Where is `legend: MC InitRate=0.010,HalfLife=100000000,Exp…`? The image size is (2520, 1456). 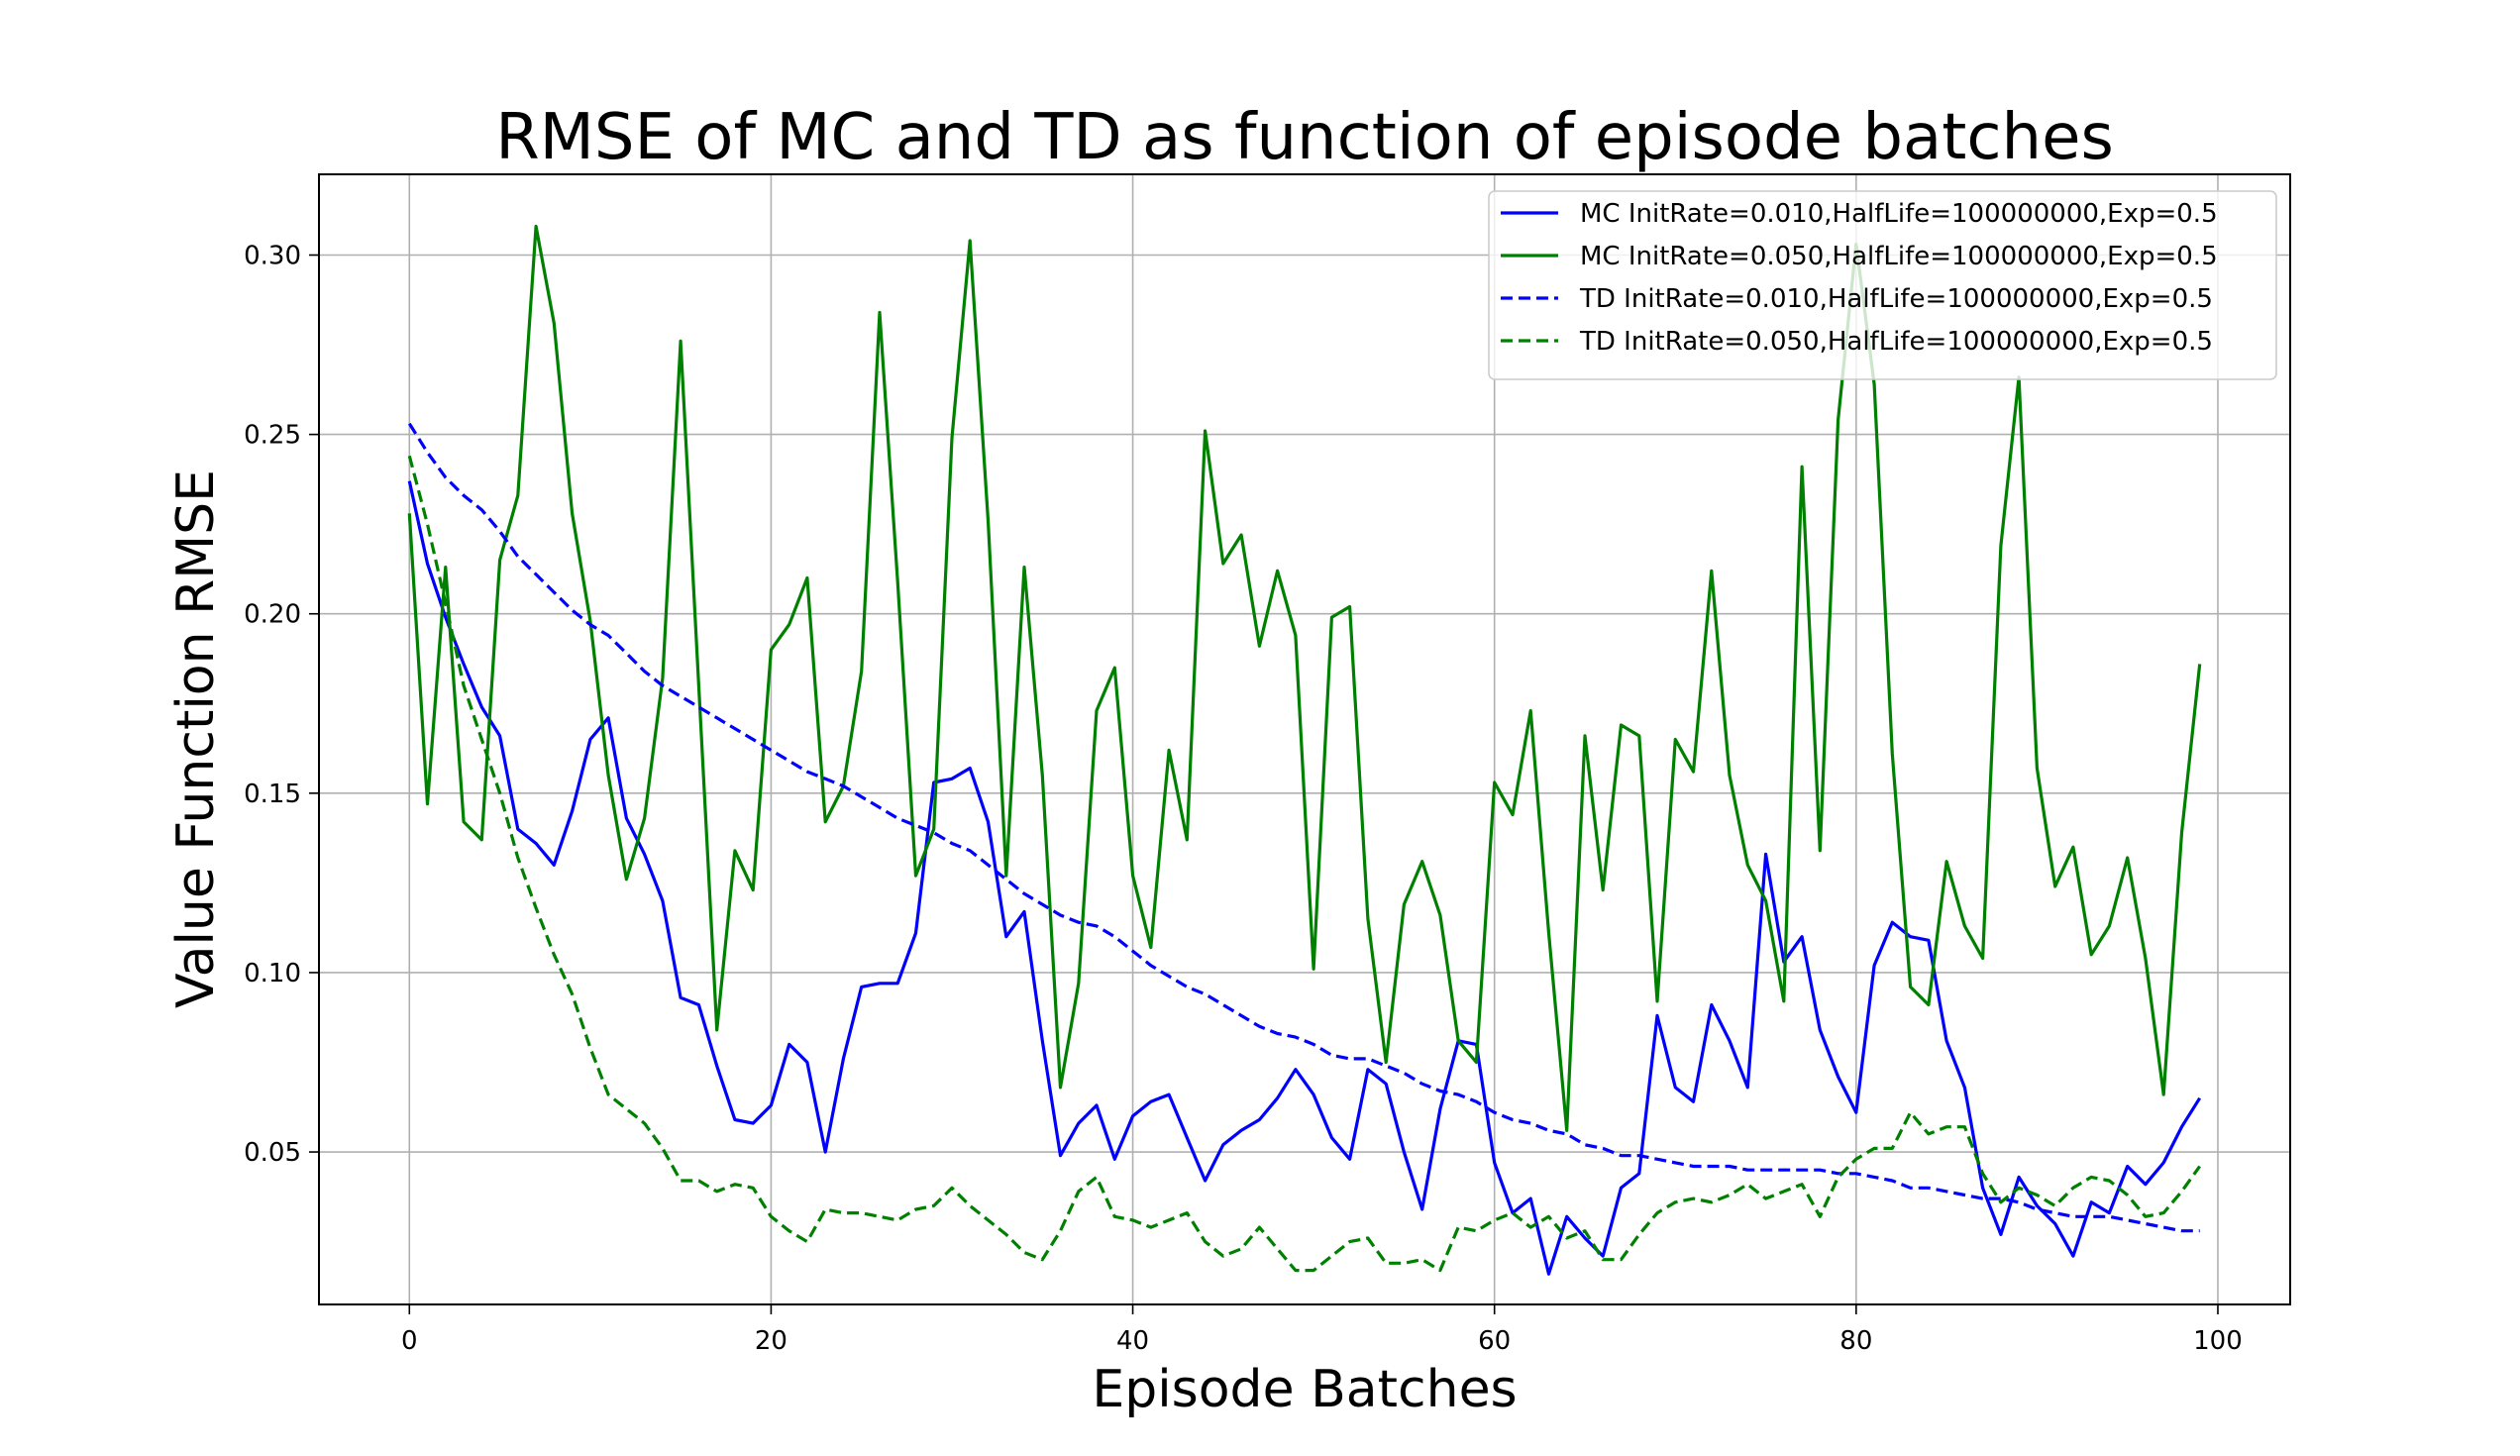 legend: MC InitRate=0.010,HalfLife=100000000,Exp… is located at coordinates (1882, 285).